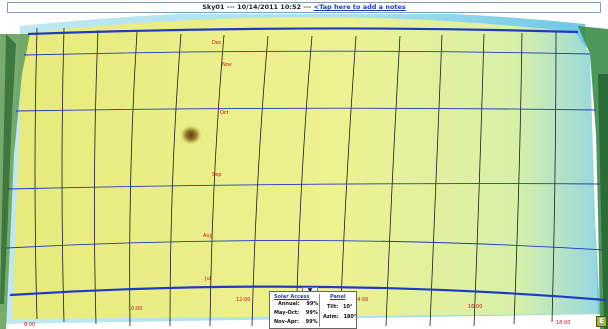 This screenshot has width=608, height=329. I want to click on hour-labels: 8:00 10:00 12:00 14:00 16:00 18:00, so click(297, 312).